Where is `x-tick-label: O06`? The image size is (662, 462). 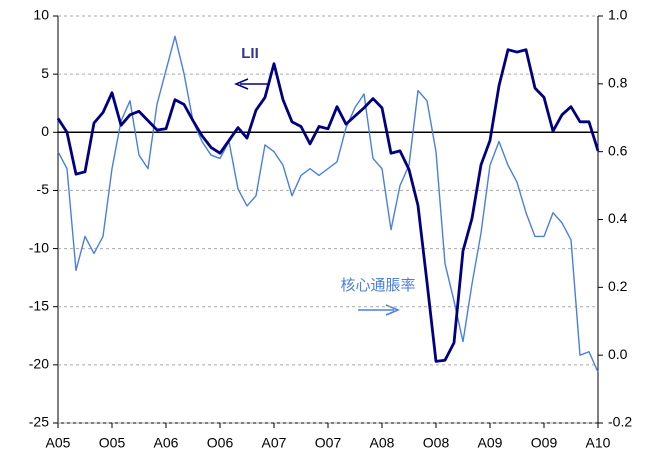
x-tick-label: O06 is located at coordinates (220, 443).